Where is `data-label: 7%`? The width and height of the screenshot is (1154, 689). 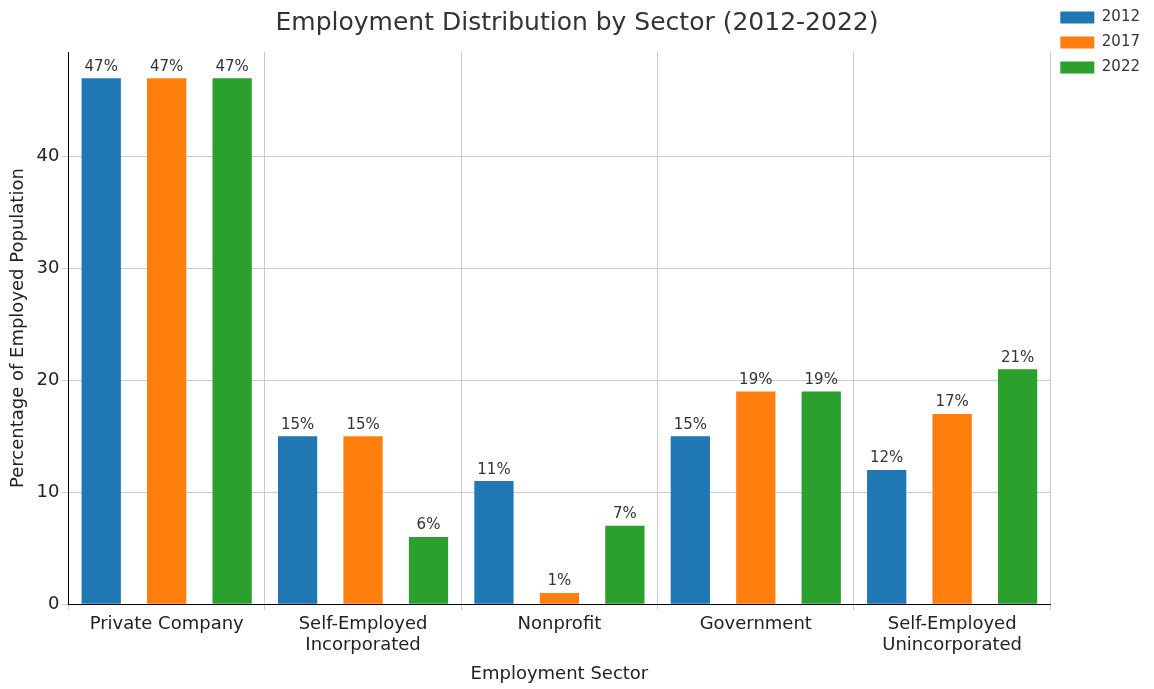
data-label: 7% is located at coordinates (624, 513).